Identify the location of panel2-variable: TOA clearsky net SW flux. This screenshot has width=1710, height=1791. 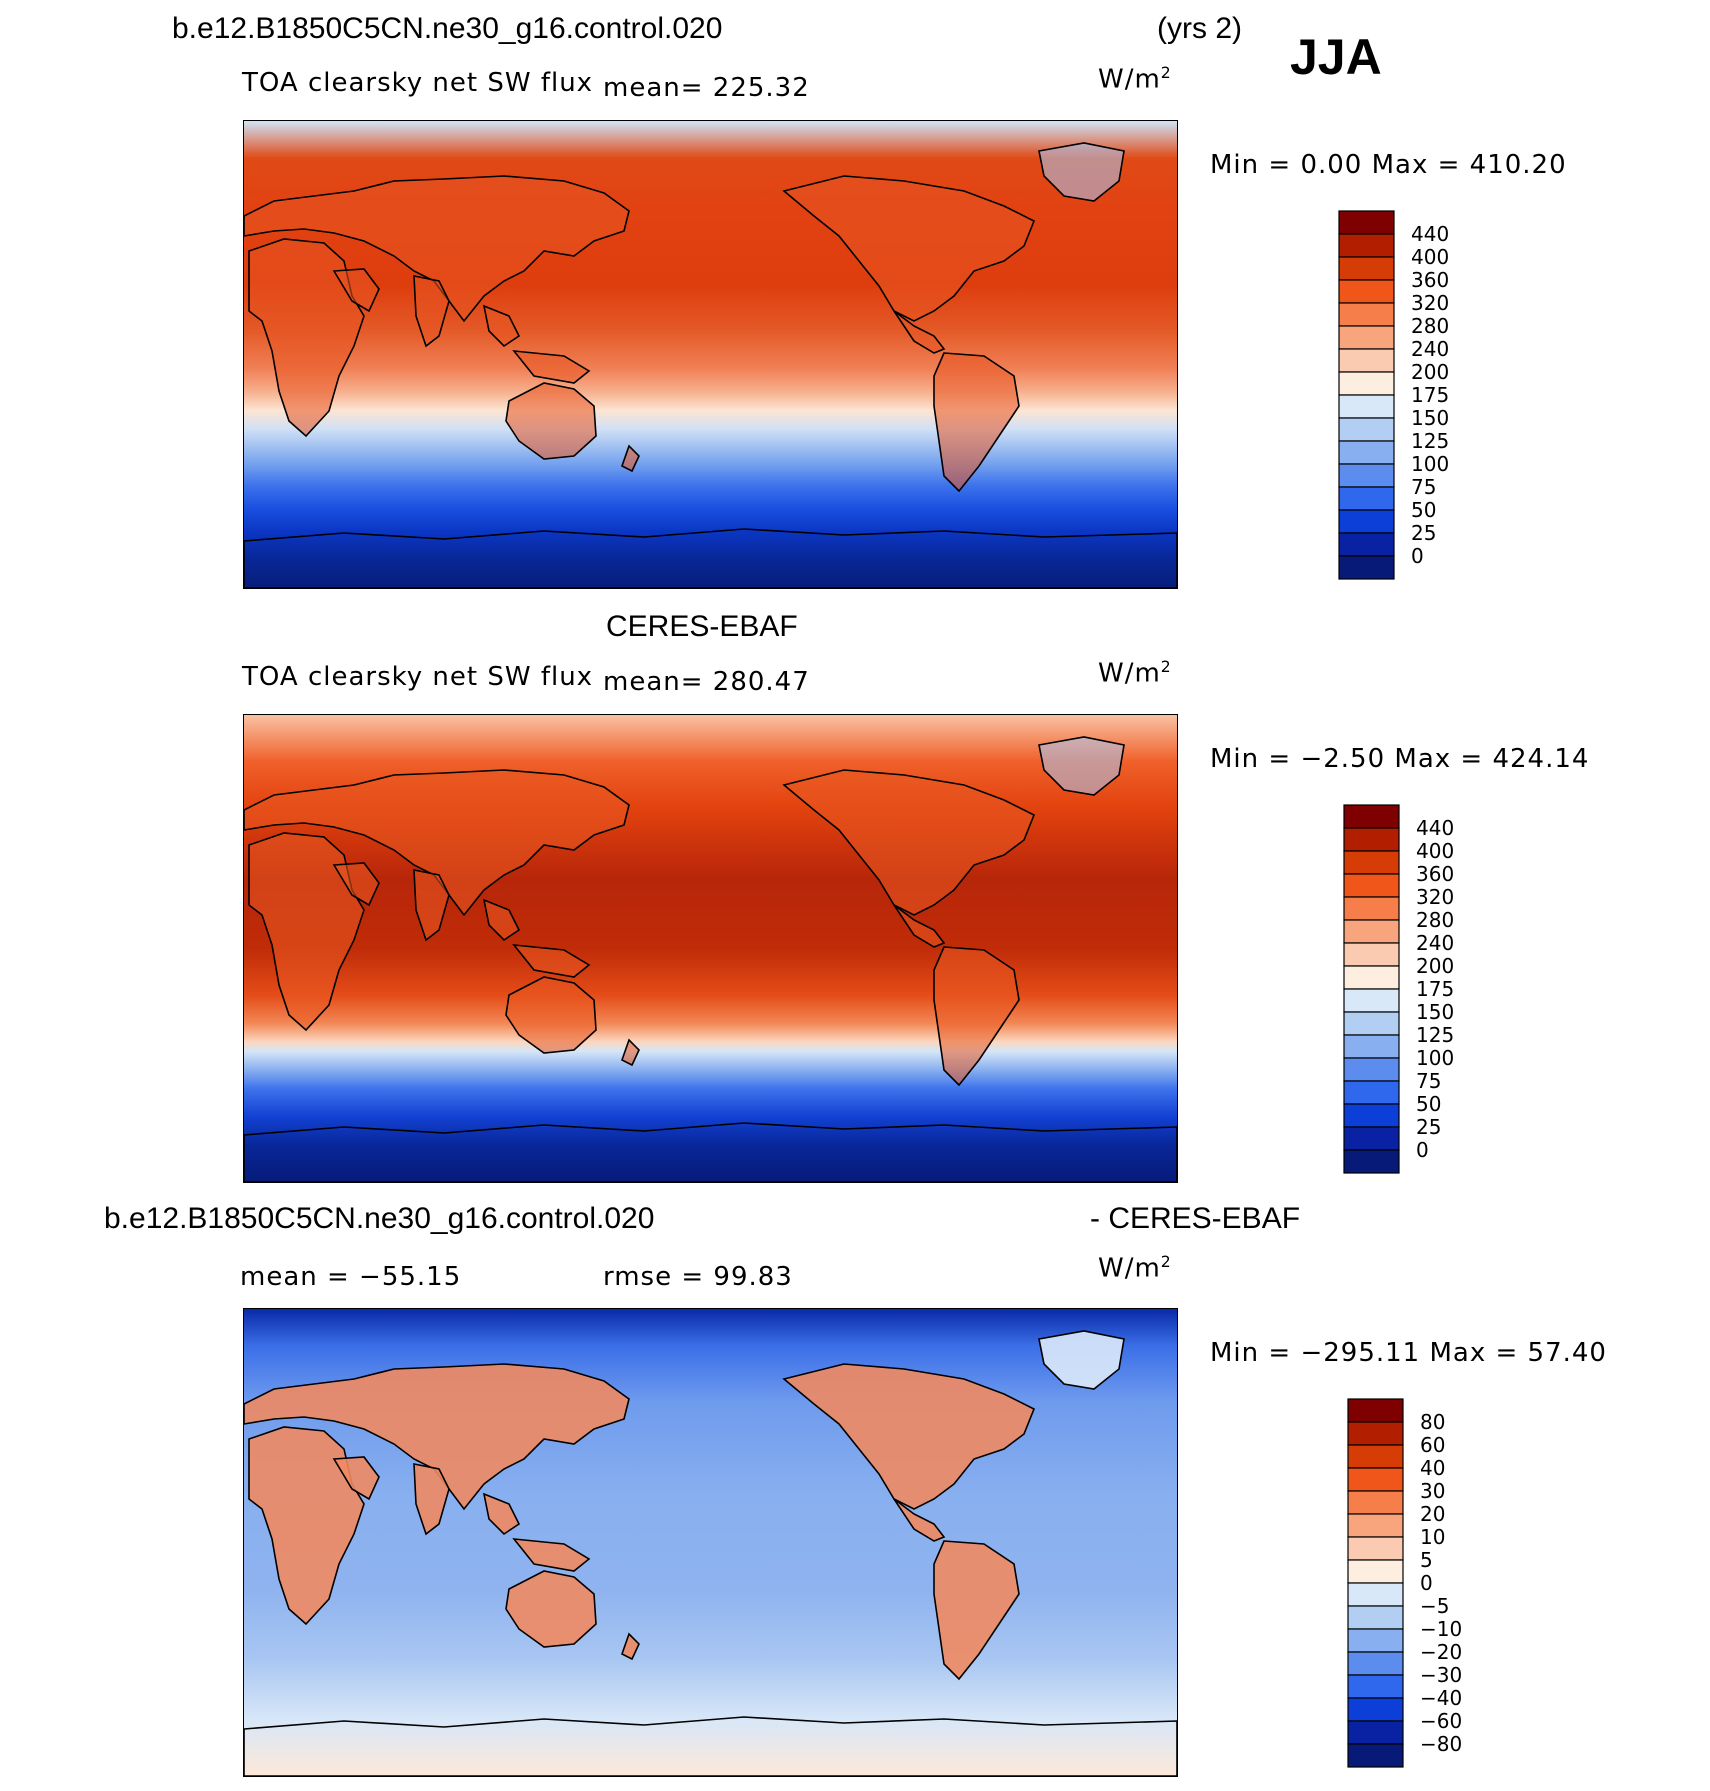
(418, 677).